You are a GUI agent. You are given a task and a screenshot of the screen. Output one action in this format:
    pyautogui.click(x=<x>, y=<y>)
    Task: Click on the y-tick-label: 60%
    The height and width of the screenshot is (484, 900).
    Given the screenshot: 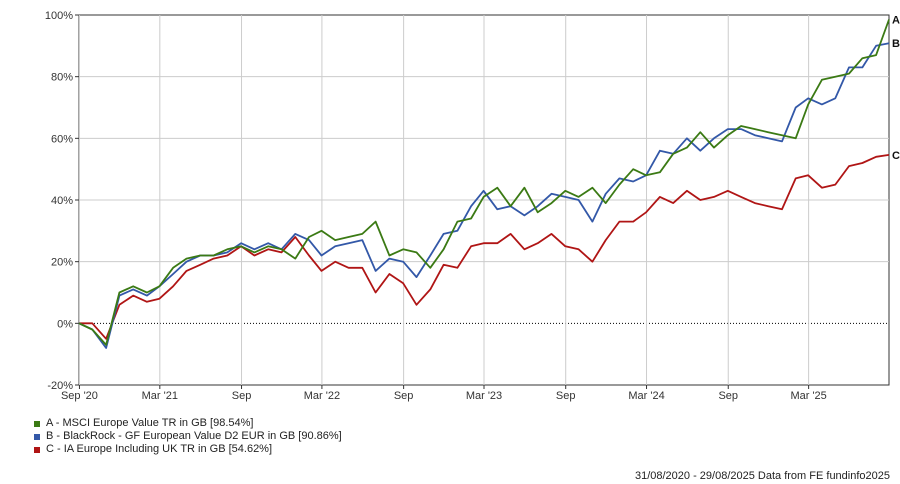 What is the action you would take?
    pyautogui.click(x=62, y=139)
    